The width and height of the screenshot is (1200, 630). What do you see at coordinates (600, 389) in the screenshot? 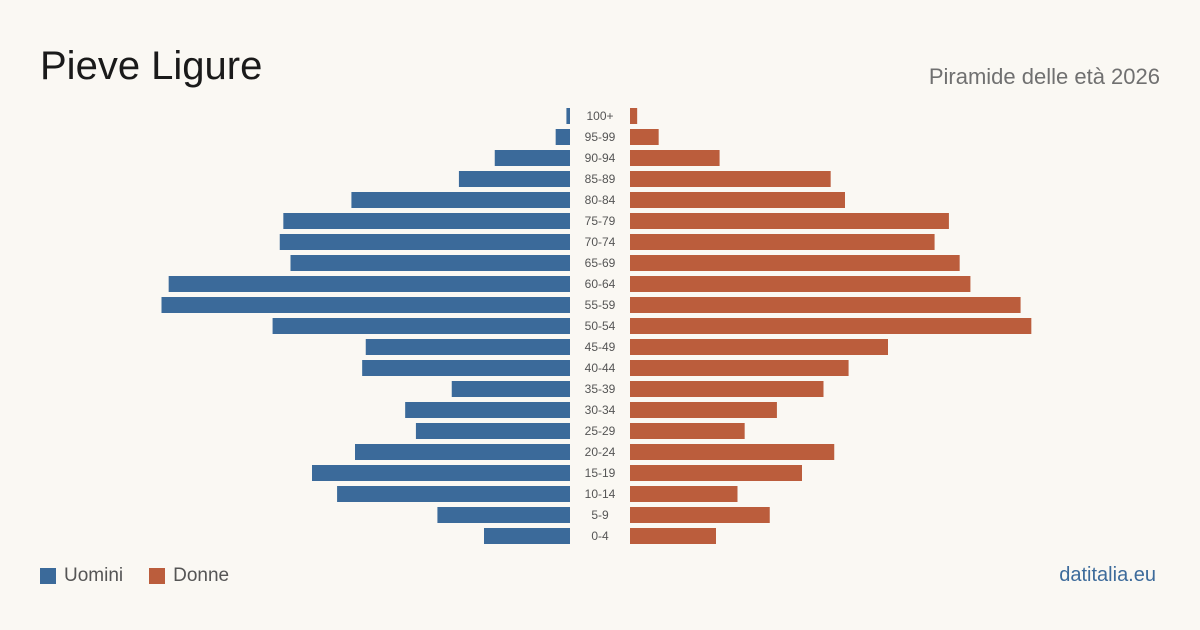
I see `age-label-35-39: 35-39` at bounding box center [600, 389].